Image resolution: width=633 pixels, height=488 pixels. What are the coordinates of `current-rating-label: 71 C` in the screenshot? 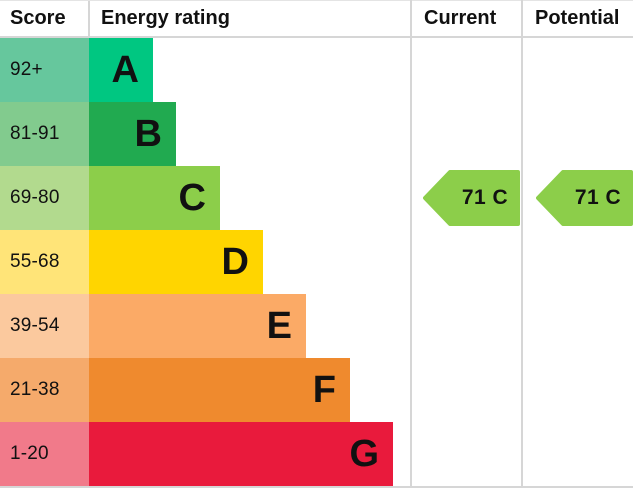 It's located at (485, 197).